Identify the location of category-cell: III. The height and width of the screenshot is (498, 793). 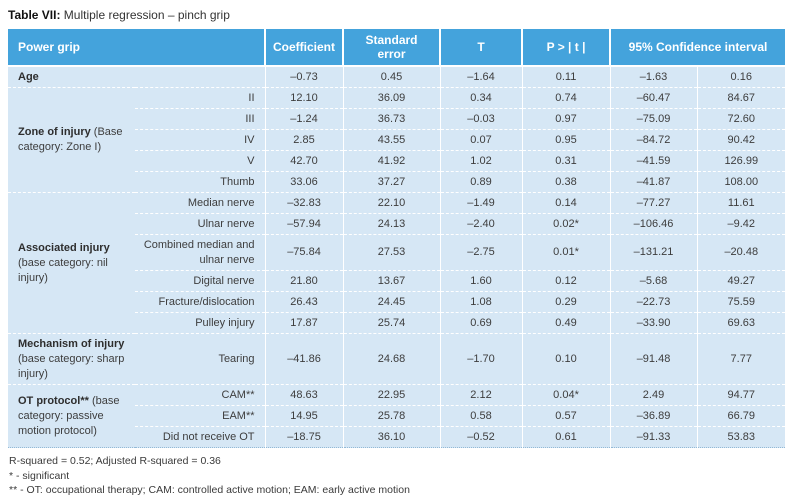
(200, 119).